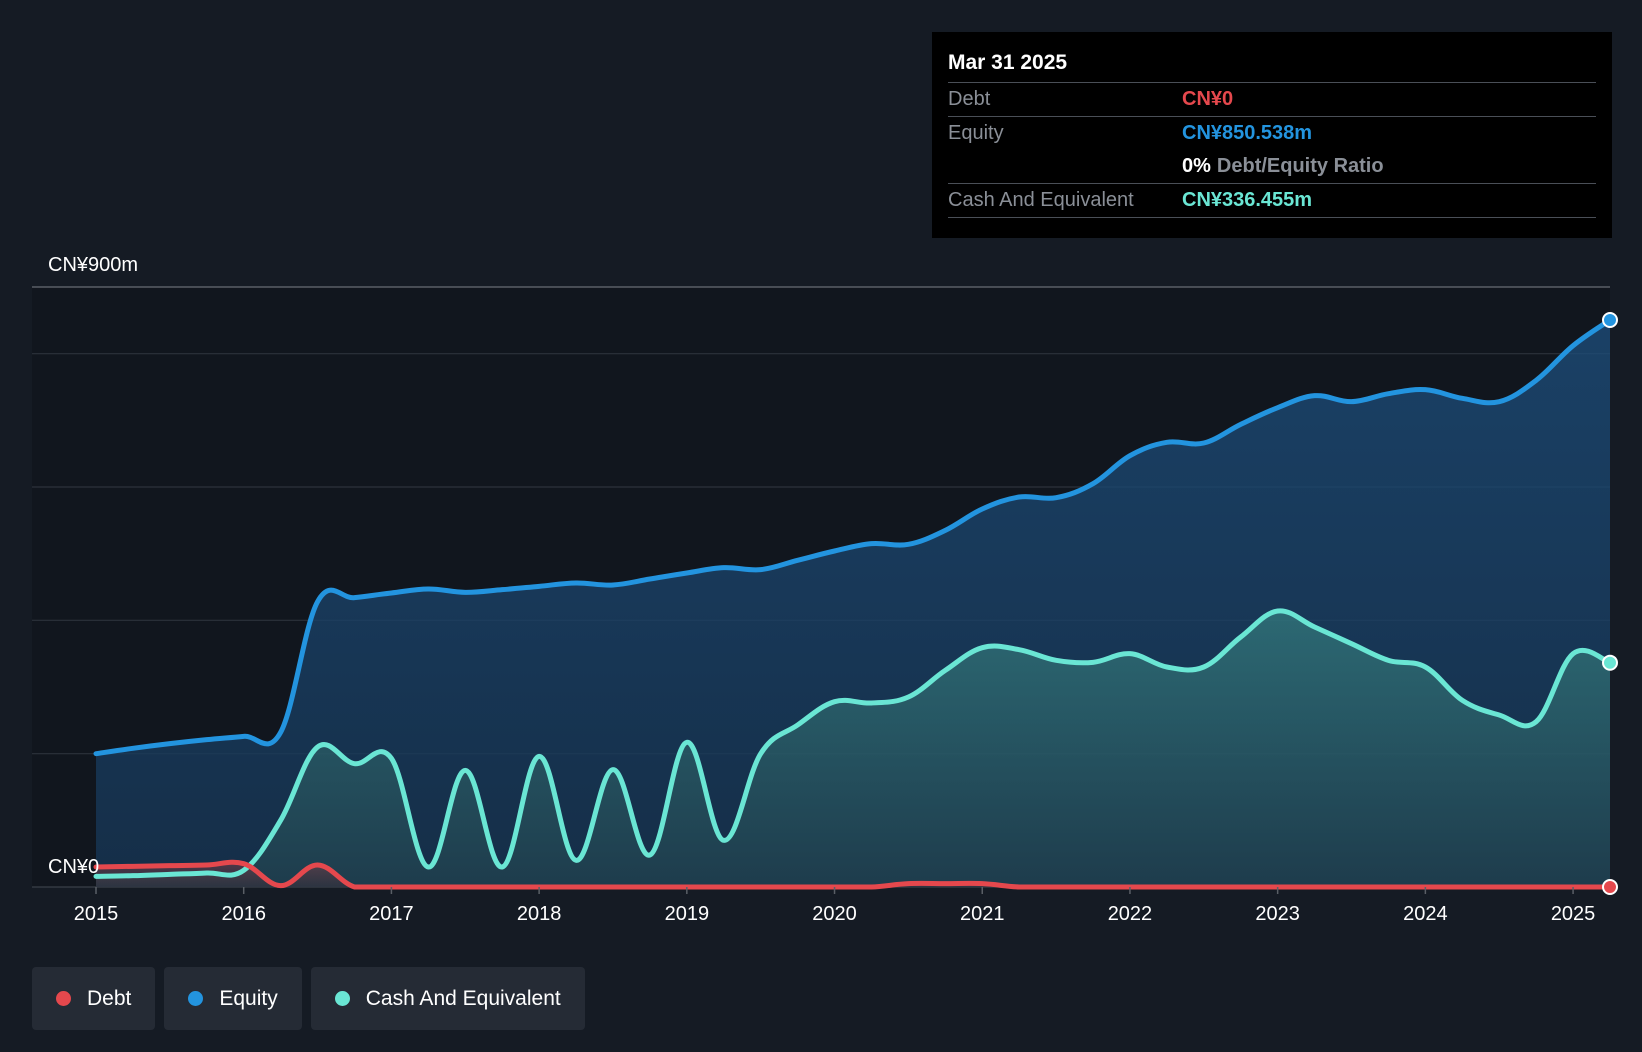 The image size is (1642, 1052). Describe the element at coordinates (1610, 603) in the screenshot. I see `series-end-markers` at that location.